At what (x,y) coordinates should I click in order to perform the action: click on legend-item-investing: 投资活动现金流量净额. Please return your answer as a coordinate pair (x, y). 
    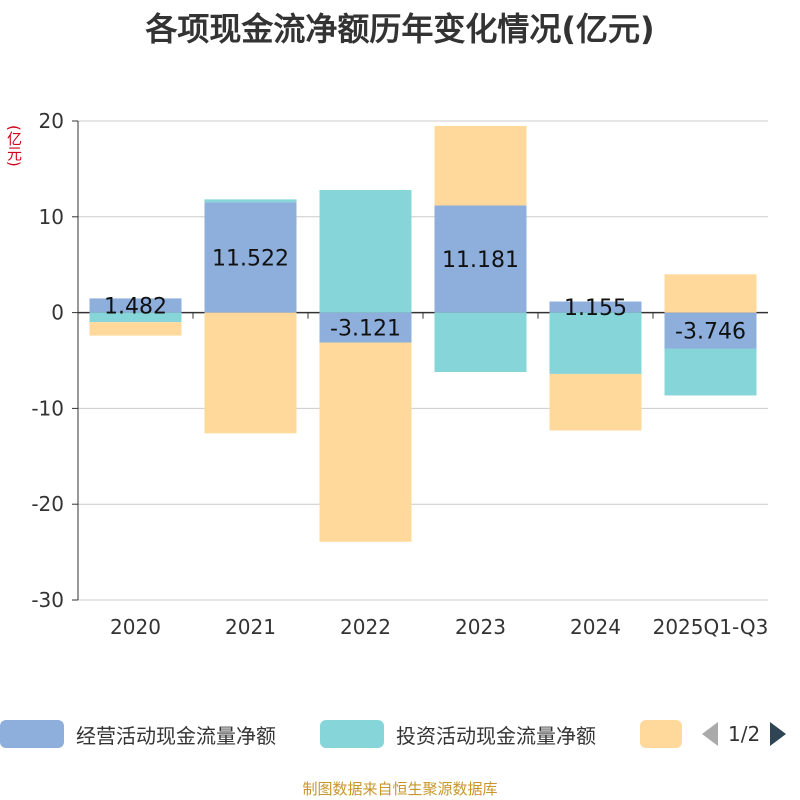
    Looking at the image, I should click on (458, 734).